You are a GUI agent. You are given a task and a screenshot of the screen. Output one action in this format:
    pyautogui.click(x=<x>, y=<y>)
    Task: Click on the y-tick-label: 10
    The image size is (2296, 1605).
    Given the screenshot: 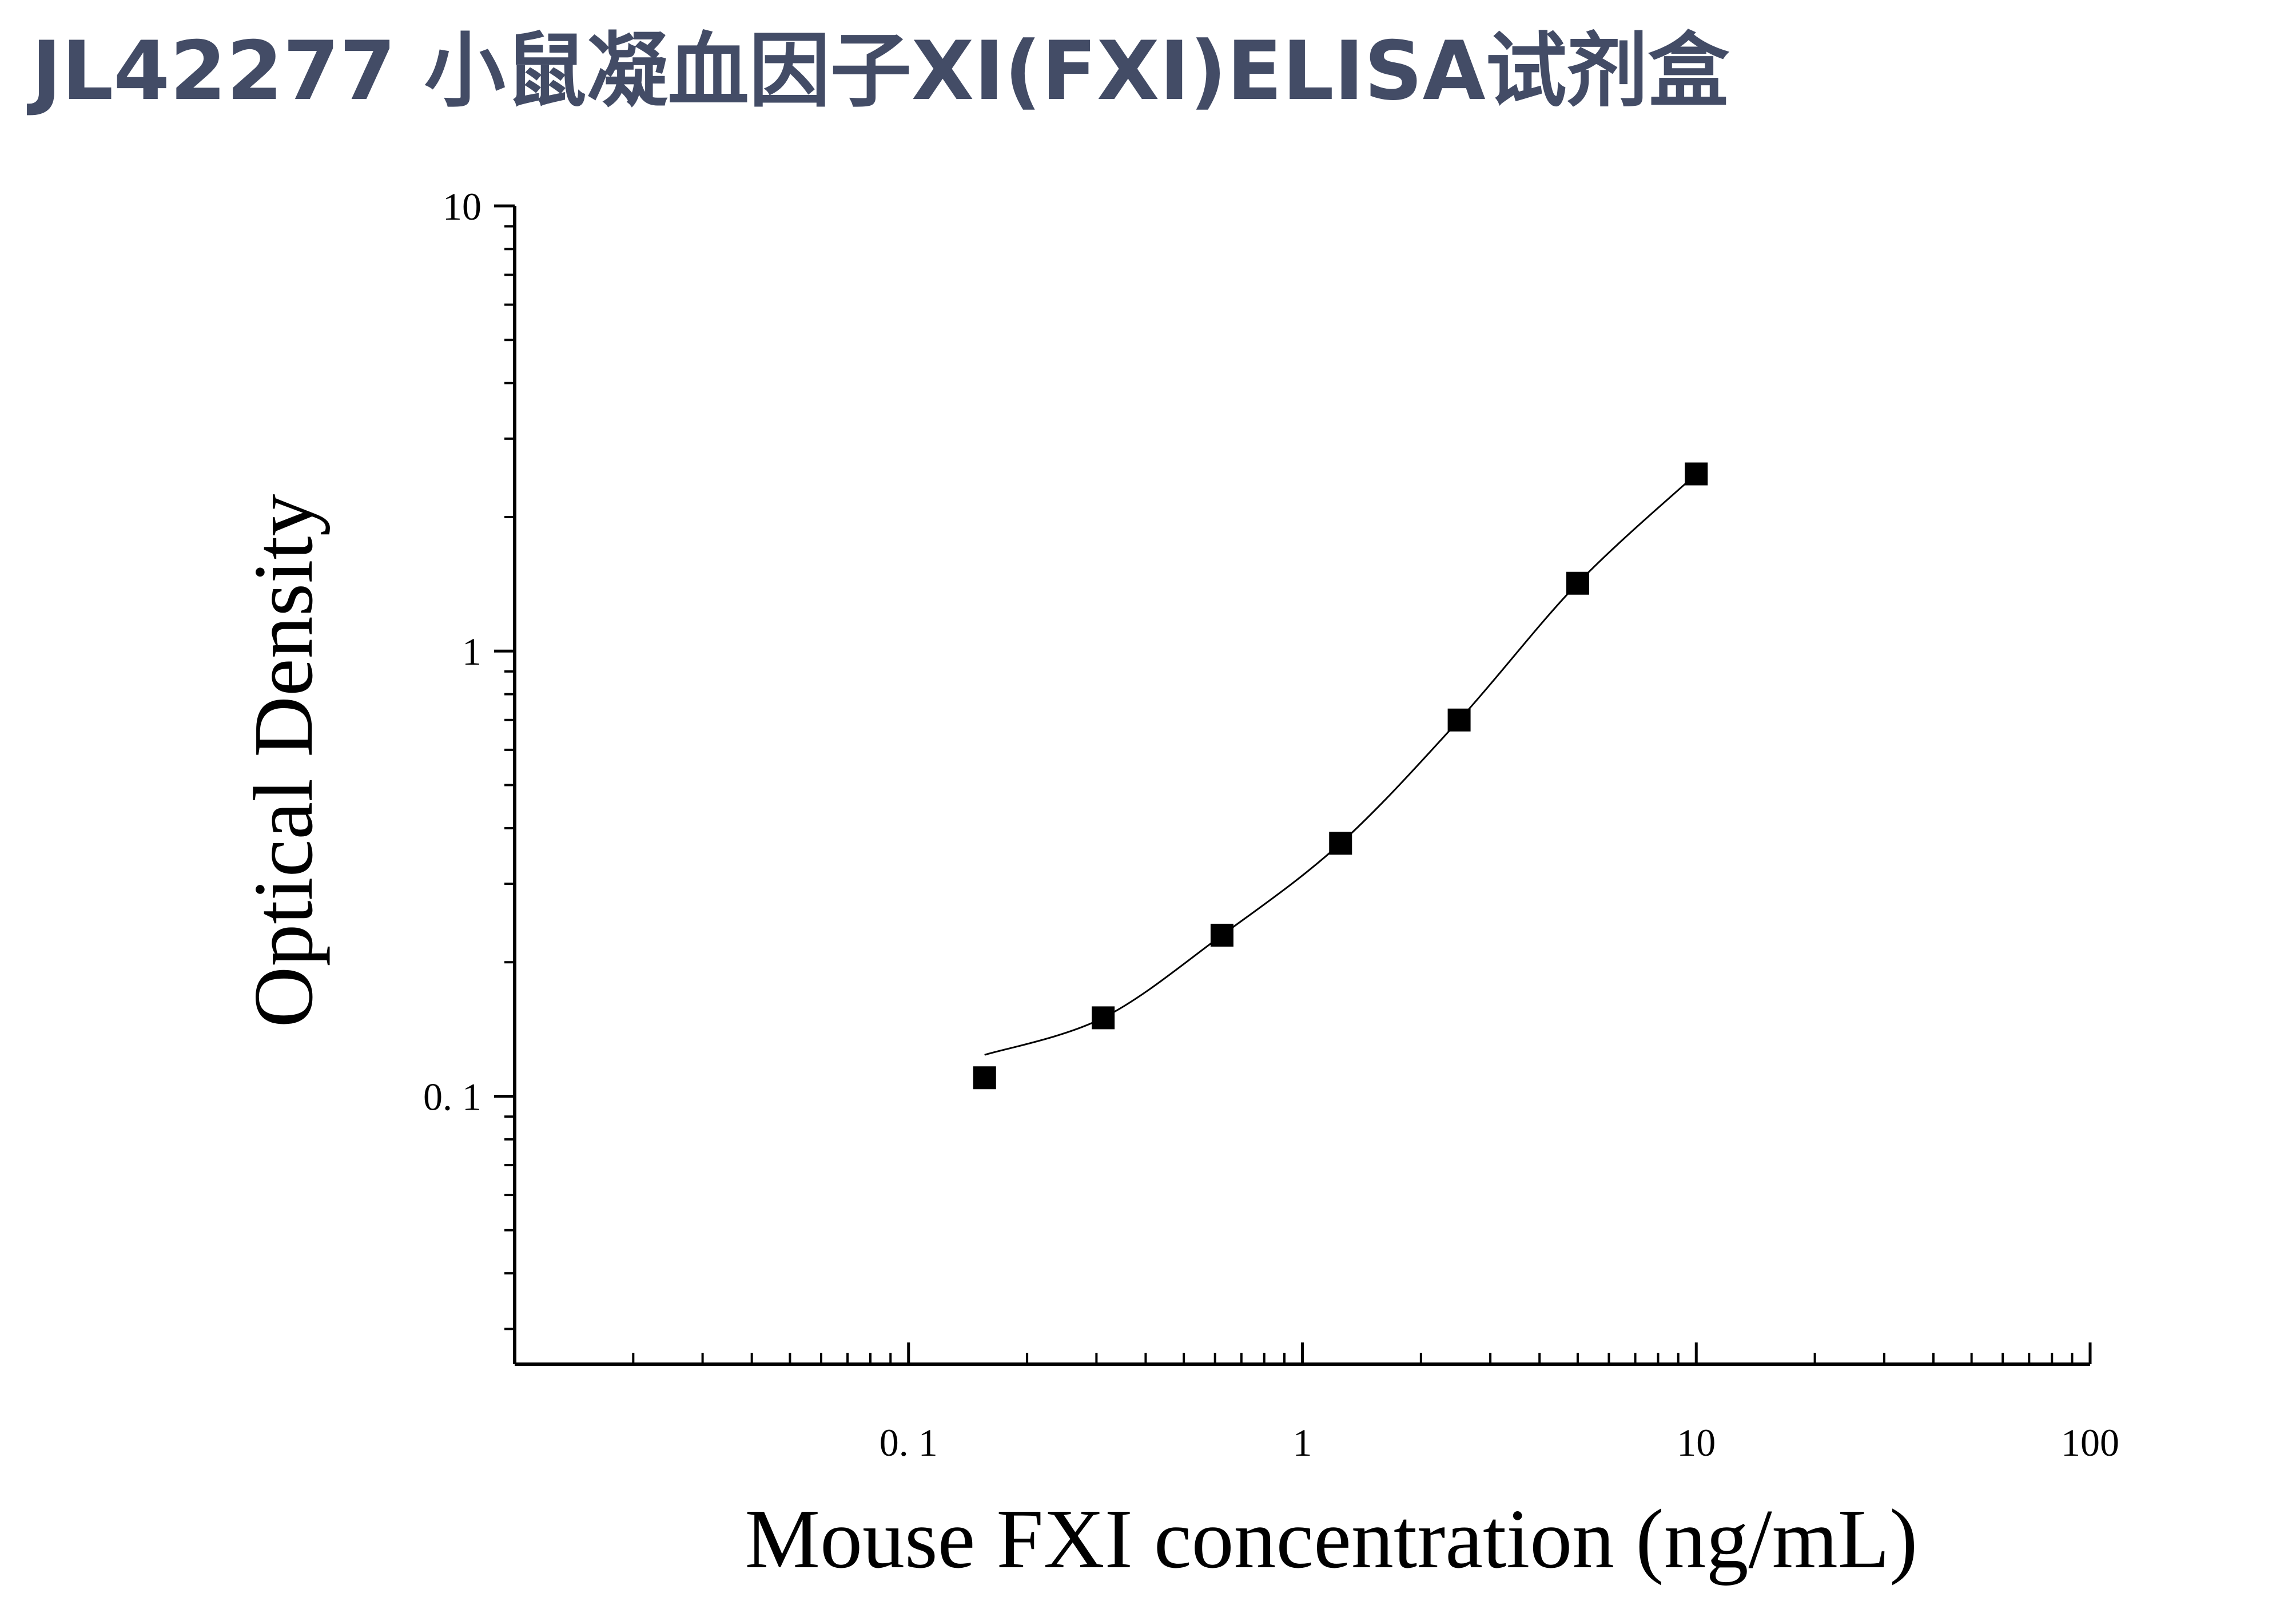 What is the action you would take?
    pyautogui.click(x=462, y=206)
    